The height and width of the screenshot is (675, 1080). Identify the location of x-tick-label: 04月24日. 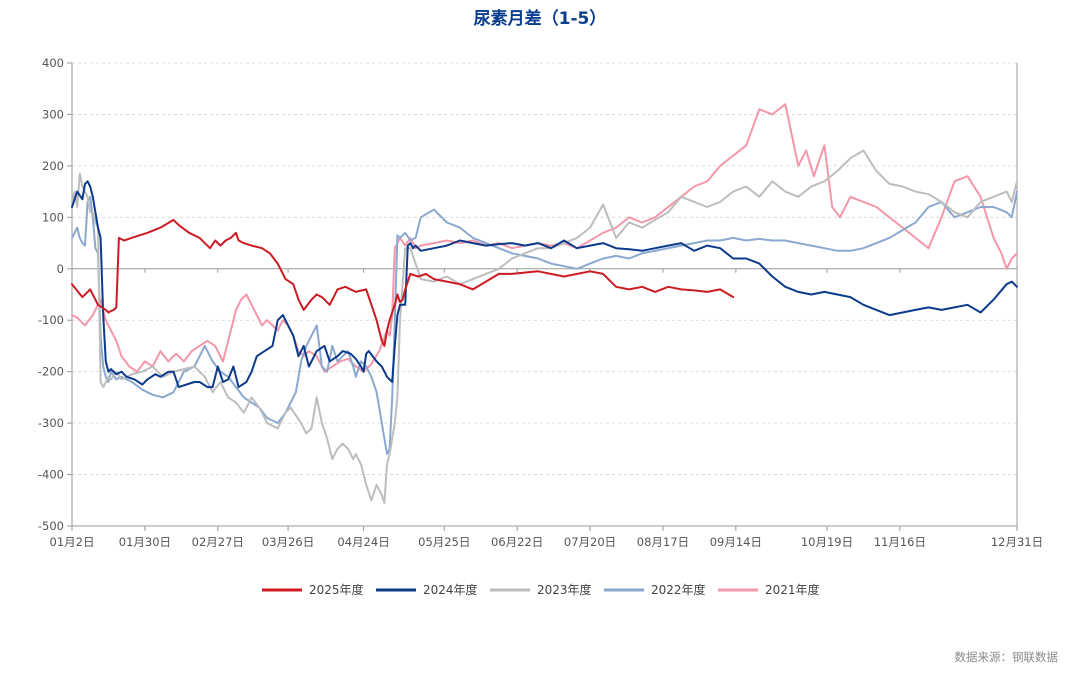
(363, 542).